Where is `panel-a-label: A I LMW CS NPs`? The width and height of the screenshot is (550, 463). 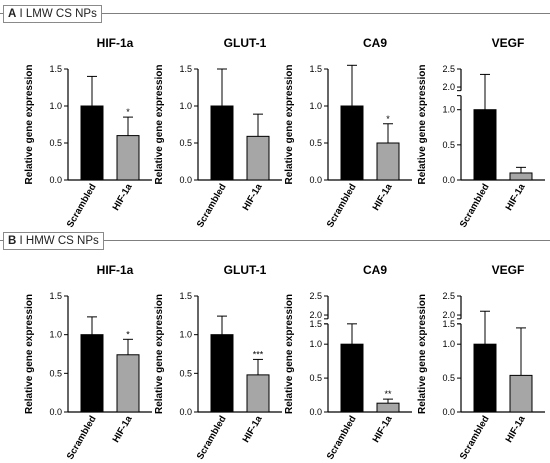
panel-a-label: A I LMW CS NPs is located at coordinates (52, 14).